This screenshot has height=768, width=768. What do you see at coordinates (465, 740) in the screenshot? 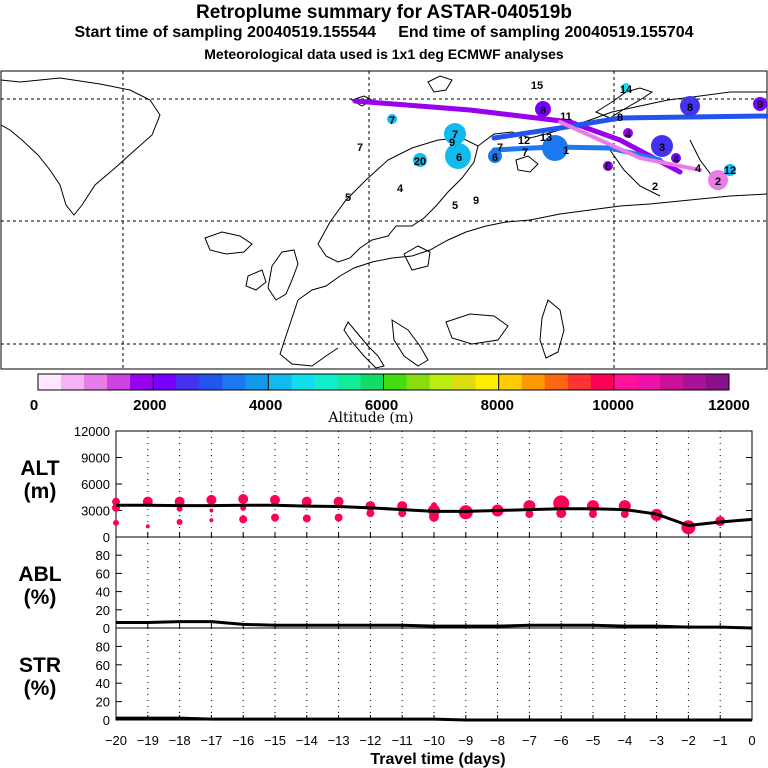
I see `x-tick-label: −9` at bounding box center [465, 740].